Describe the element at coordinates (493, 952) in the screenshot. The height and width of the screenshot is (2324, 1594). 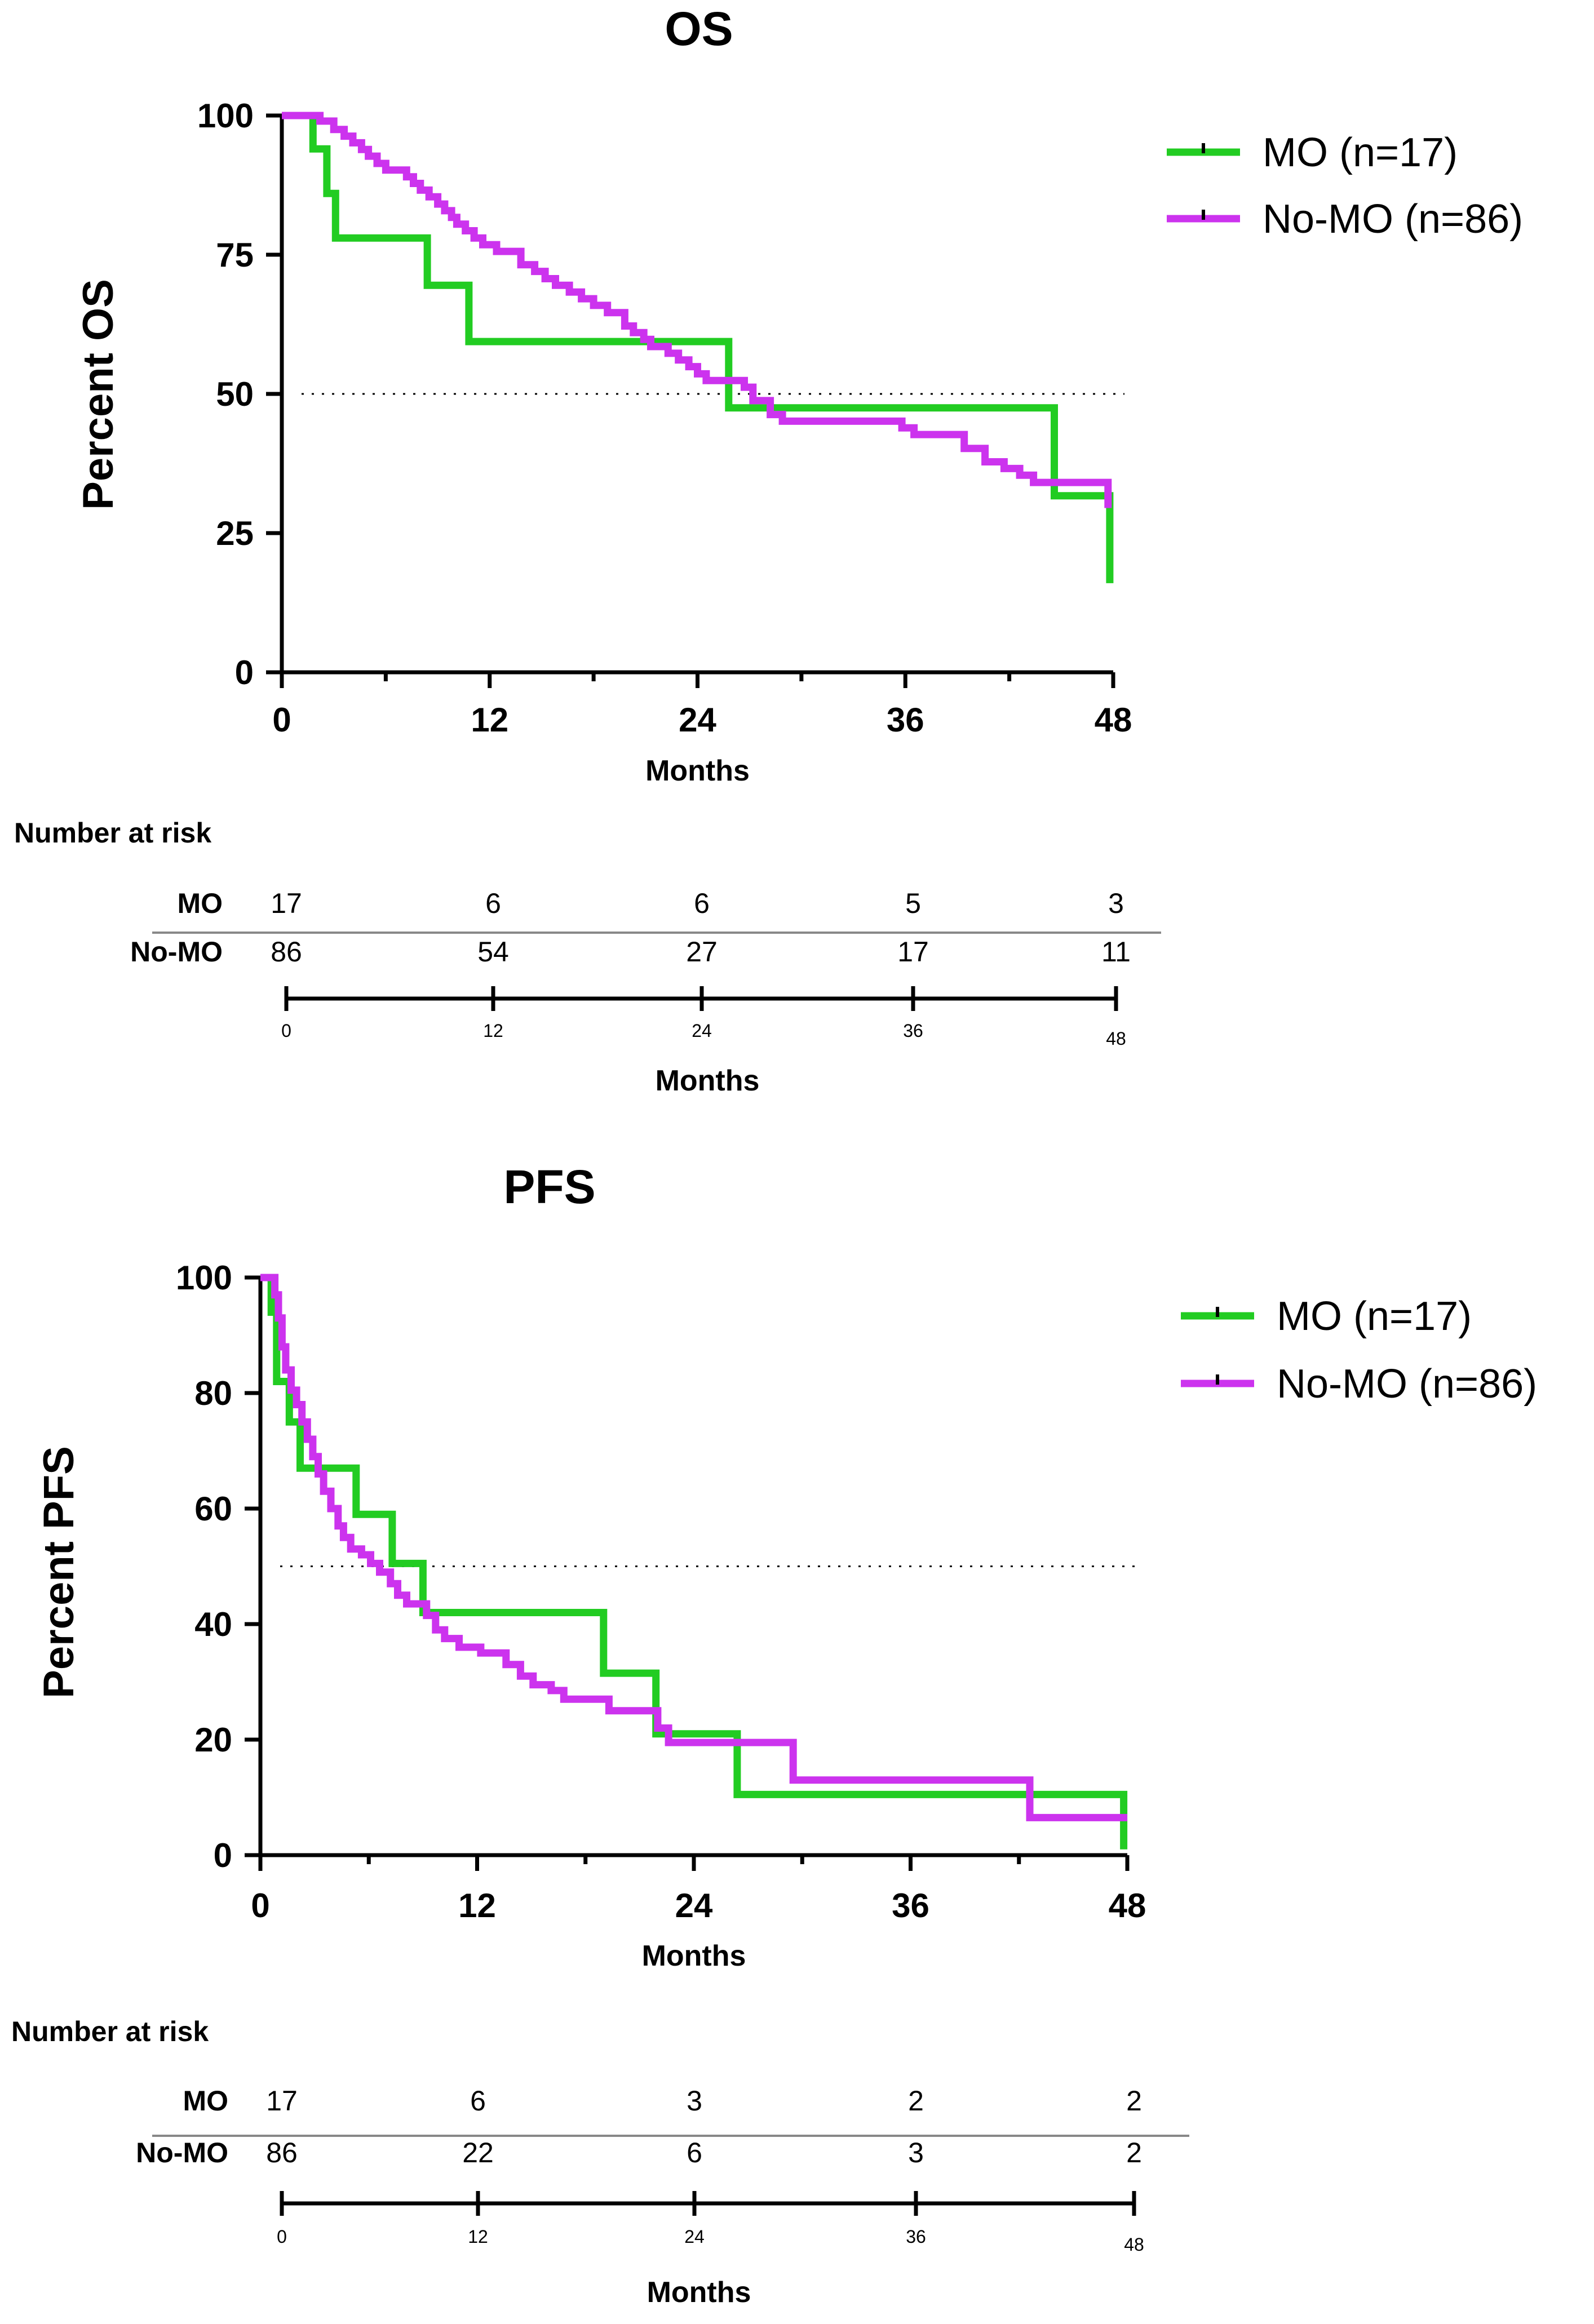
I see `risk-count: 54` at that location.